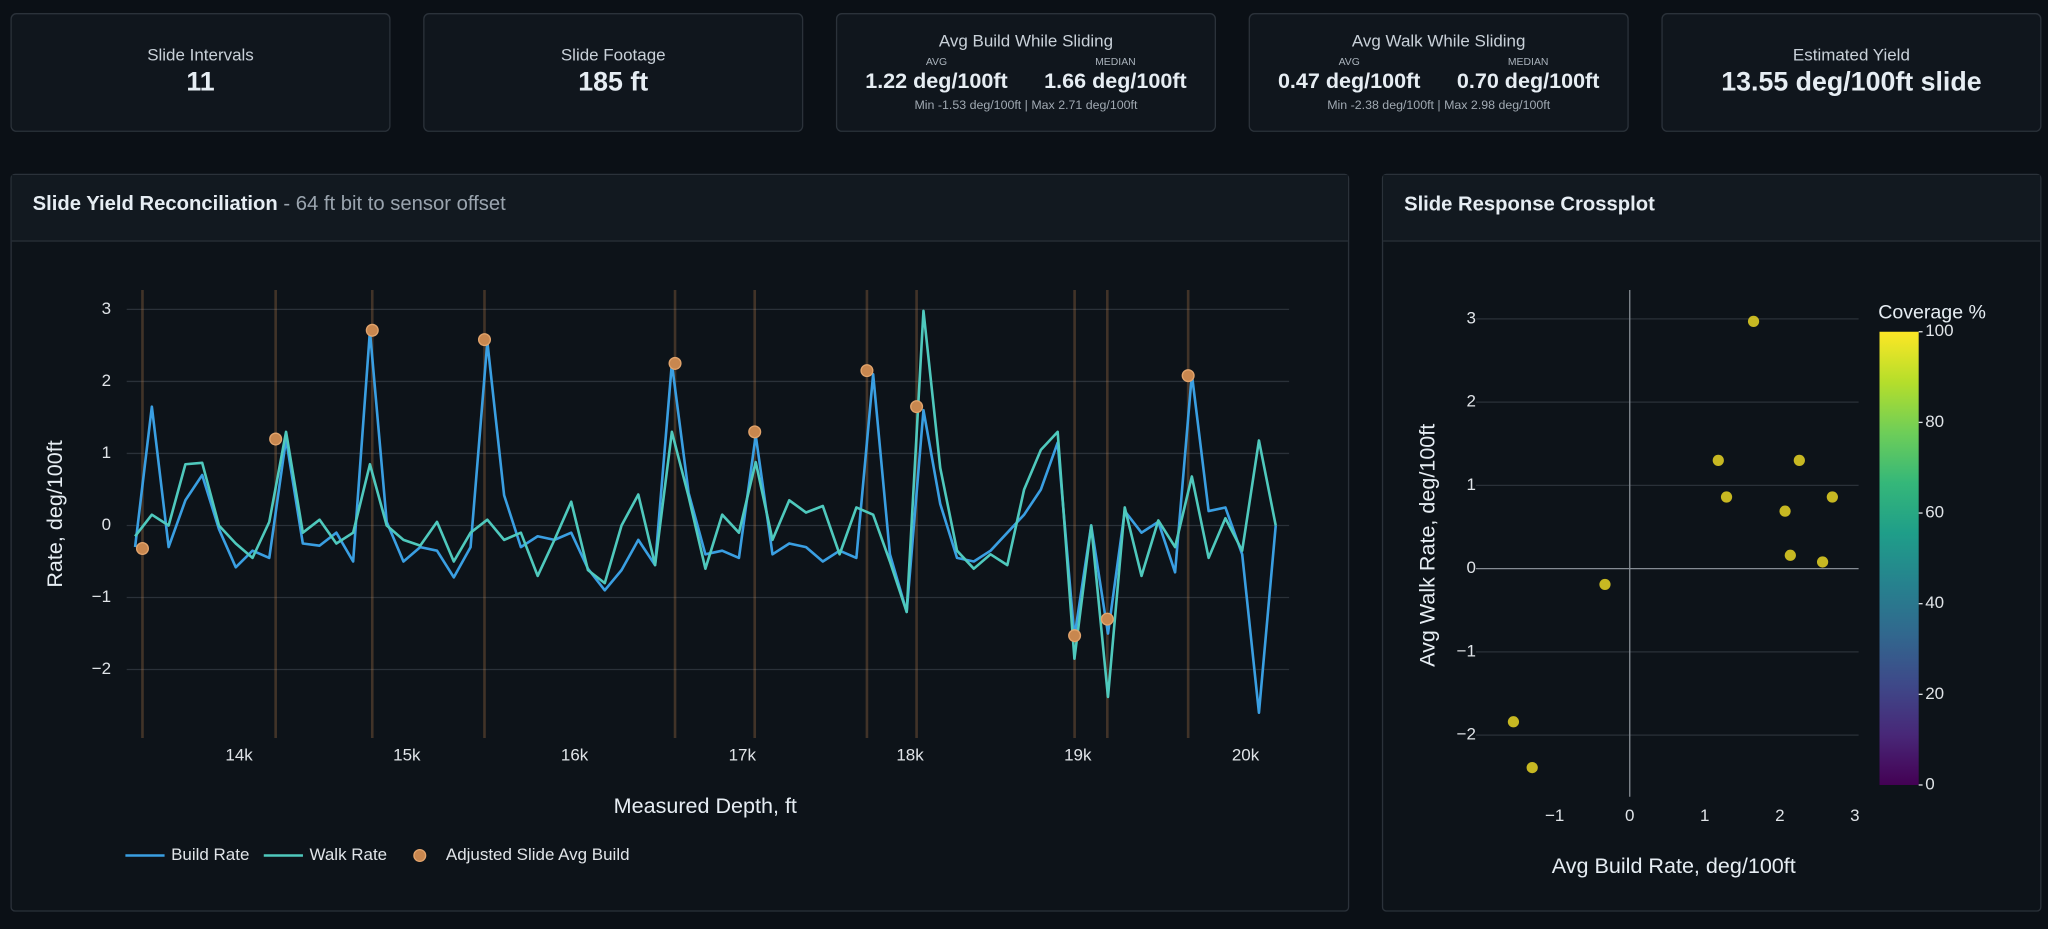 The width and height of the screenshot is (2048, 929). Describe the element at coordinates (613, 55) in the screenshot. I see `kpi-label: Slide Footage` at that location.